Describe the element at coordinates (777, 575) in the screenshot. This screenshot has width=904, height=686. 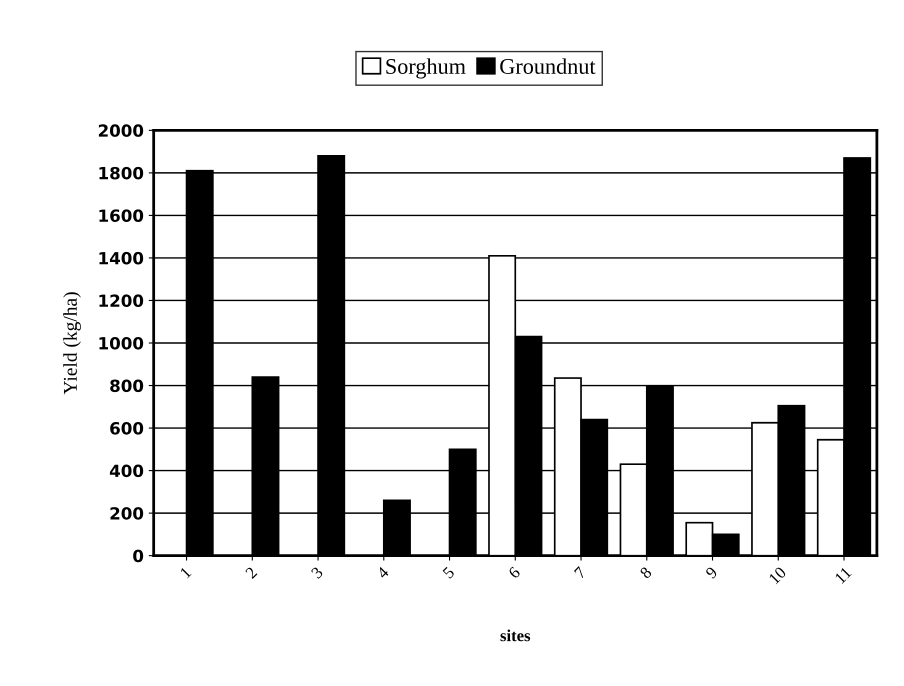
I see `x-tick-label: 10` at that location.